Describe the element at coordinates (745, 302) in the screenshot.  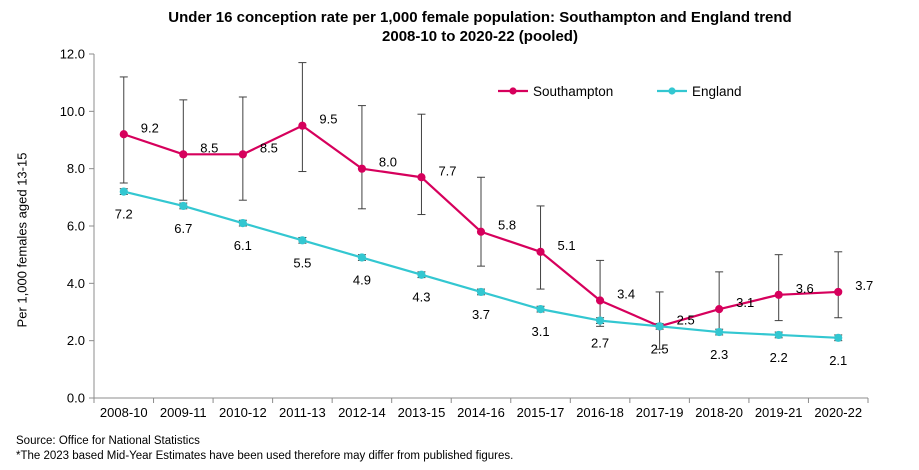
I see `southampton-data-label: 3.1` at that location.